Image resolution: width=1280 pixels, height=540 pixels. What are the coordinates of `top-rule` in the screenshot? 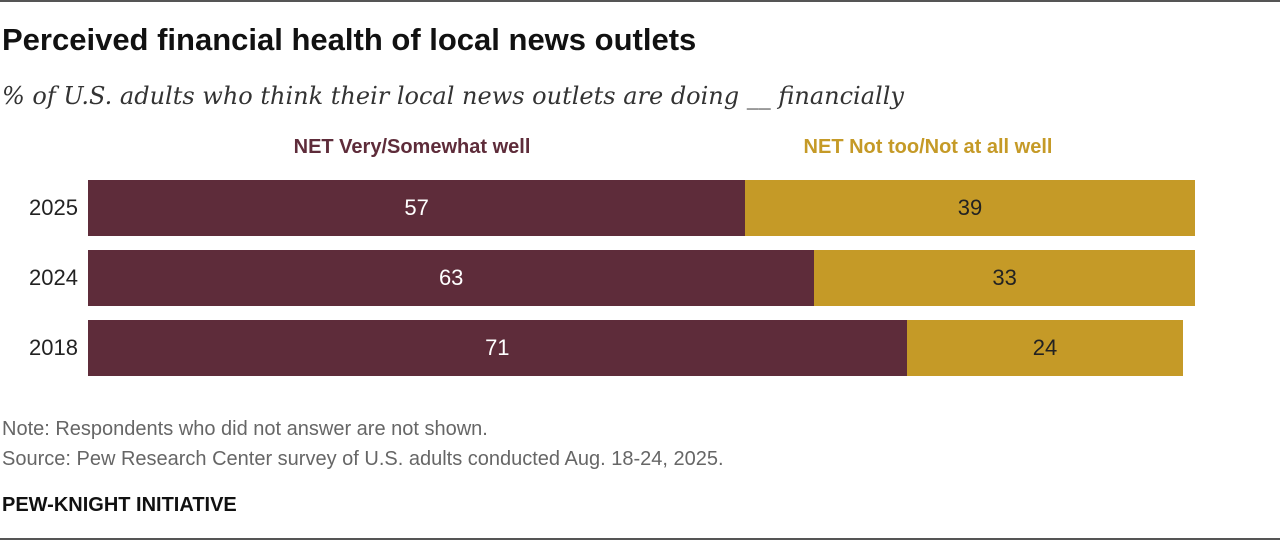 It's located at (640, 1).